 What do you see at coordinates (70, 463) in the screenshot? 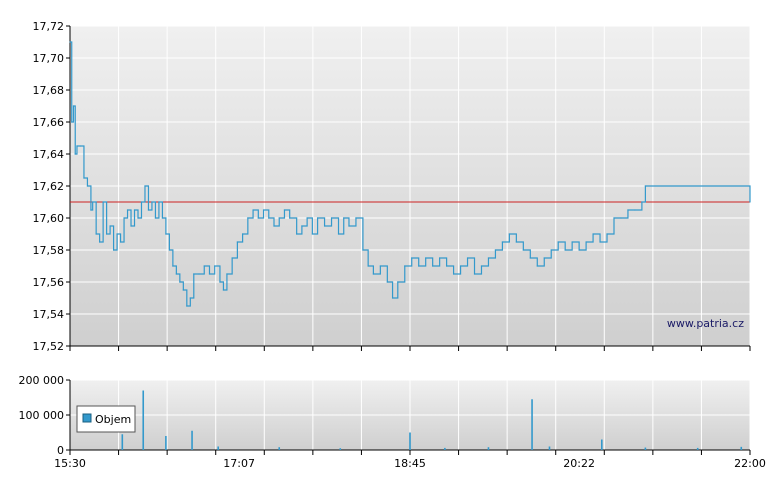
I see `x-tick-label: 15:30` at bounding box center [70, 463].